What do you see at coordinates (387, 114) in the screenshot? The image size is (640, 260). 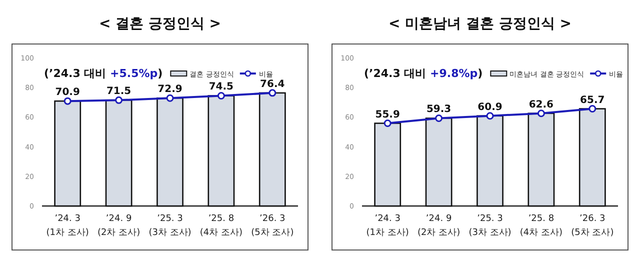 I see `data-label: 55.9` at bounding box center [387, 114].